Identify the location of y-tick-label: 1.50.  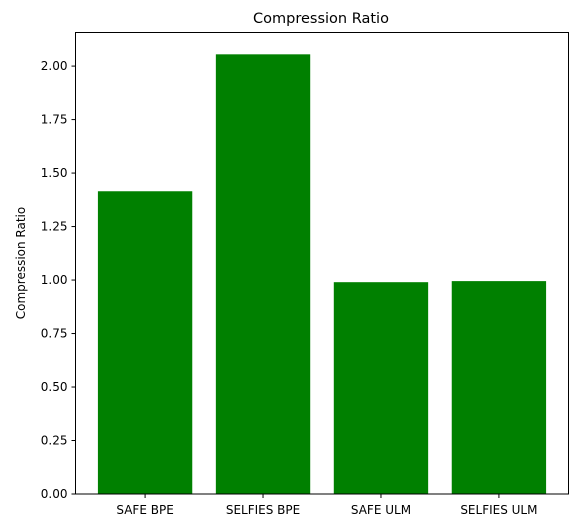
(54, 173).